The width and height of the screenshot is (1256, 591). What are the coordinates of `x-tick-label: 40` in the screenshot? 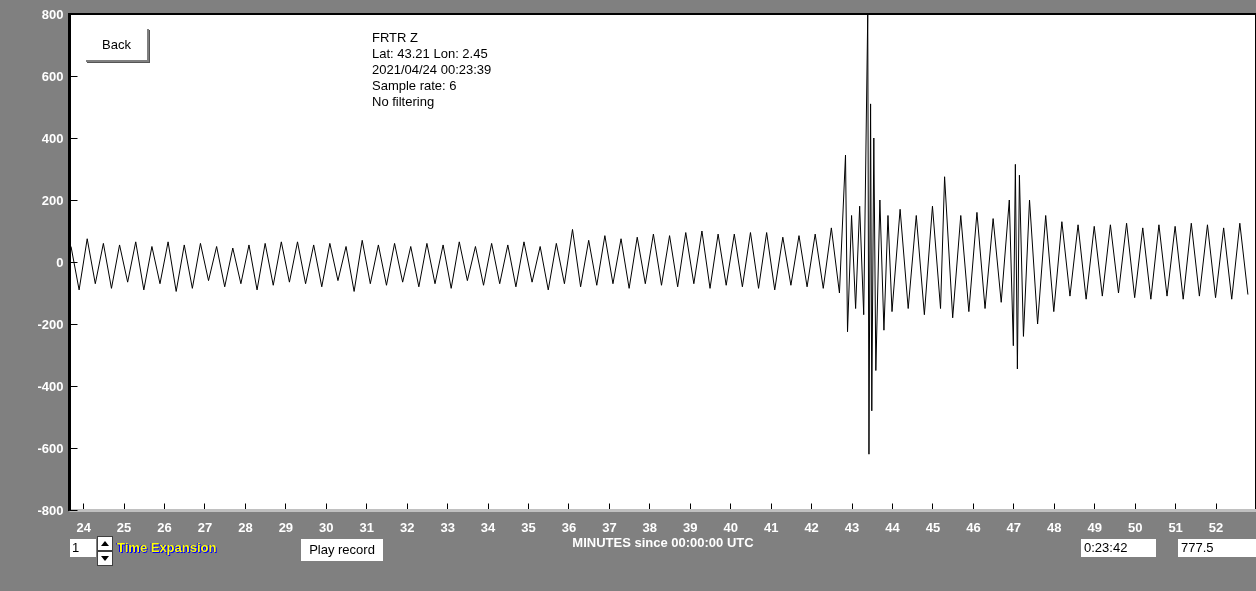 It's located at (730, 527).